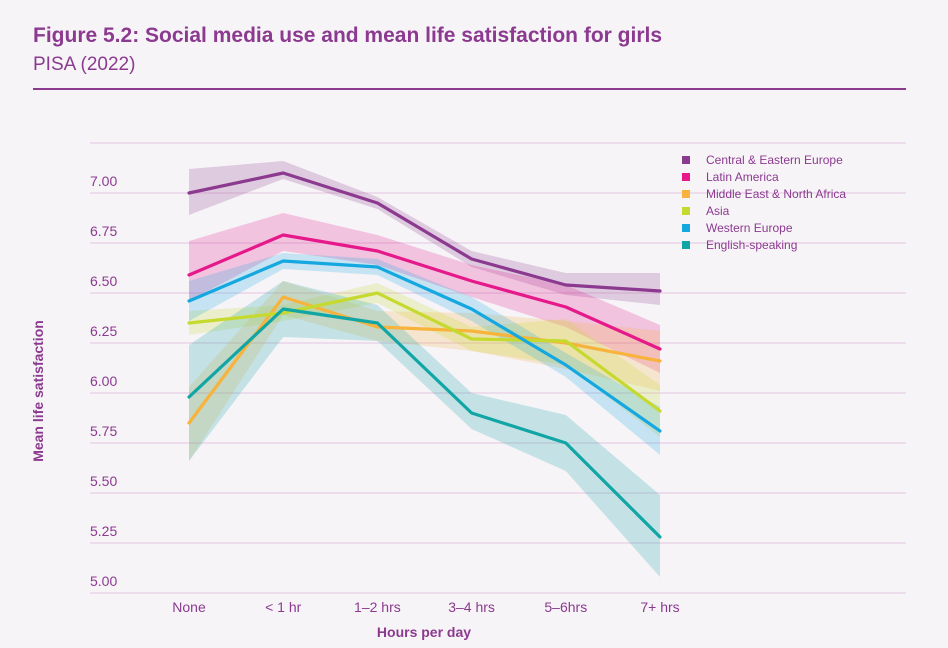 The image size is (948, 648). I want to click on y-tick-label: 5.75, so click(103, 431).